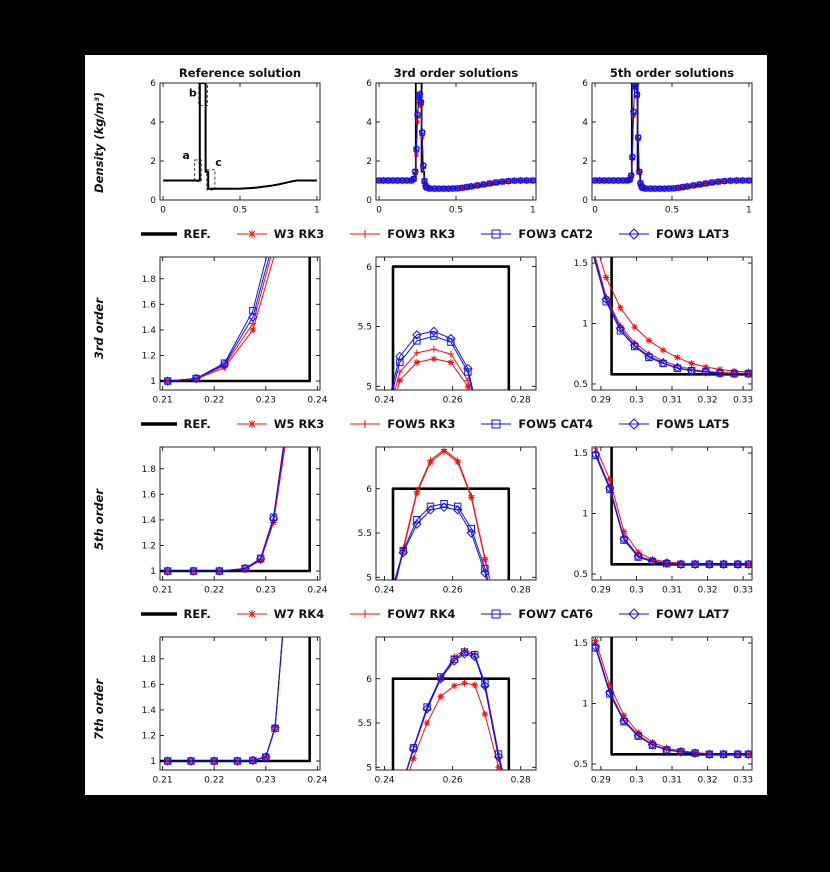 The width and height of the screenshot is (830, 872). I want to click on legend-3rd-order-schemes: REF. W3 RK3 FOW3 RK3 FOW3 CAT2 FOW3 LAT3, so click(423, 234).